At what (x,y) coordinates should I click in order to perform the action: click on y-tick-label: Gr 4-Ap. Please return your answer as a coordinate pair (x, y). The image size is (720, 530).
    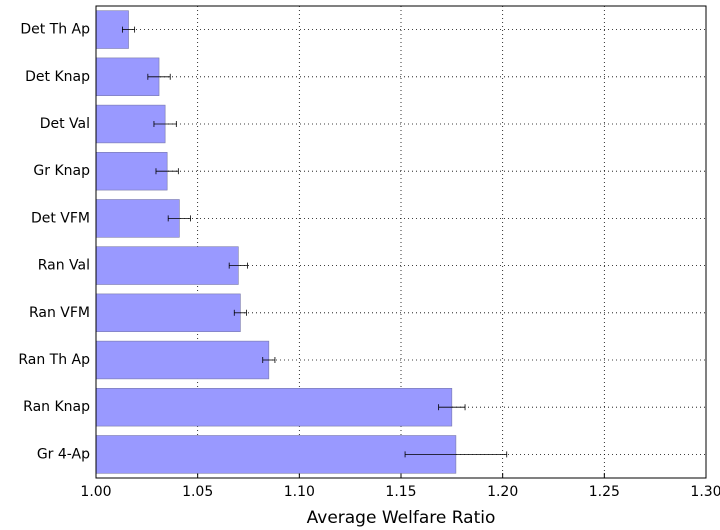
    Looking at the image, I should click on (63, 454).